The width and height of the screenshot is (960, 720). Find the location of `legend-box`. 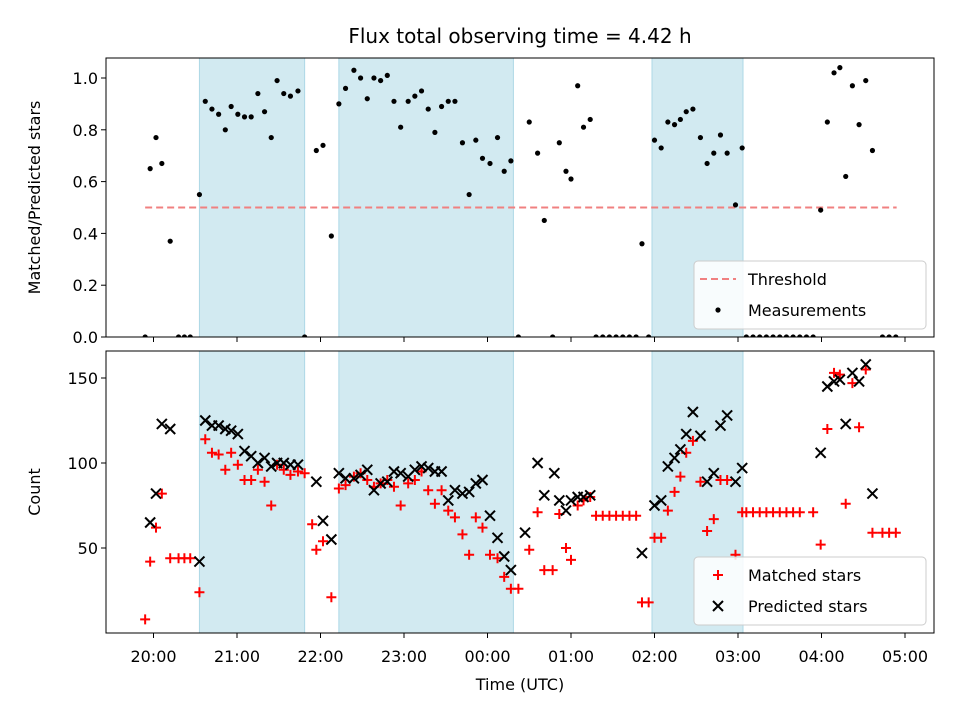

legend-box is located at coordinates (810, 591).